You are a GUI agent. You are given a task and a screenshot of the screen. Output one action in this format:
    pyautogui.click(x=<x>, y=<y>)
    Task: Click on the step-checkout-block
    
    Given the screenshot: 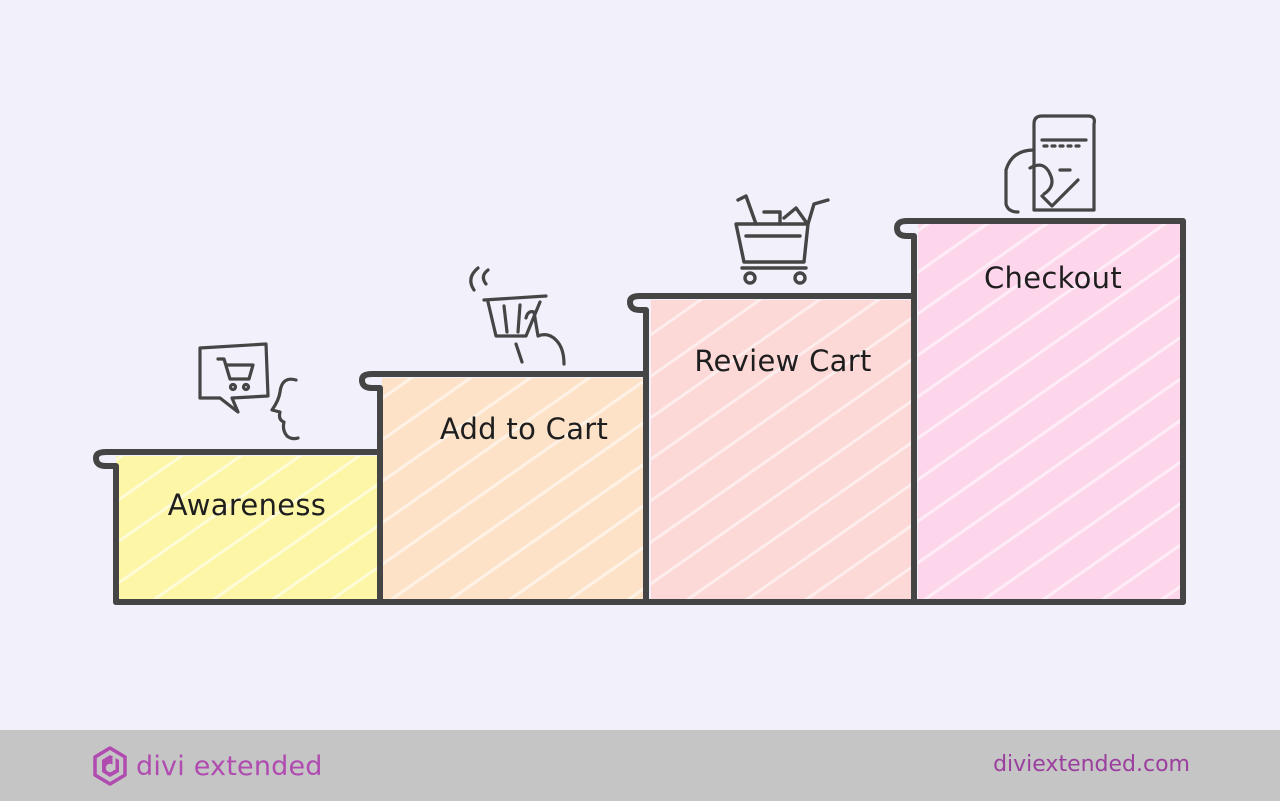 What is the action you would take?
    pyautogui.click(x=1051, y=412)
    